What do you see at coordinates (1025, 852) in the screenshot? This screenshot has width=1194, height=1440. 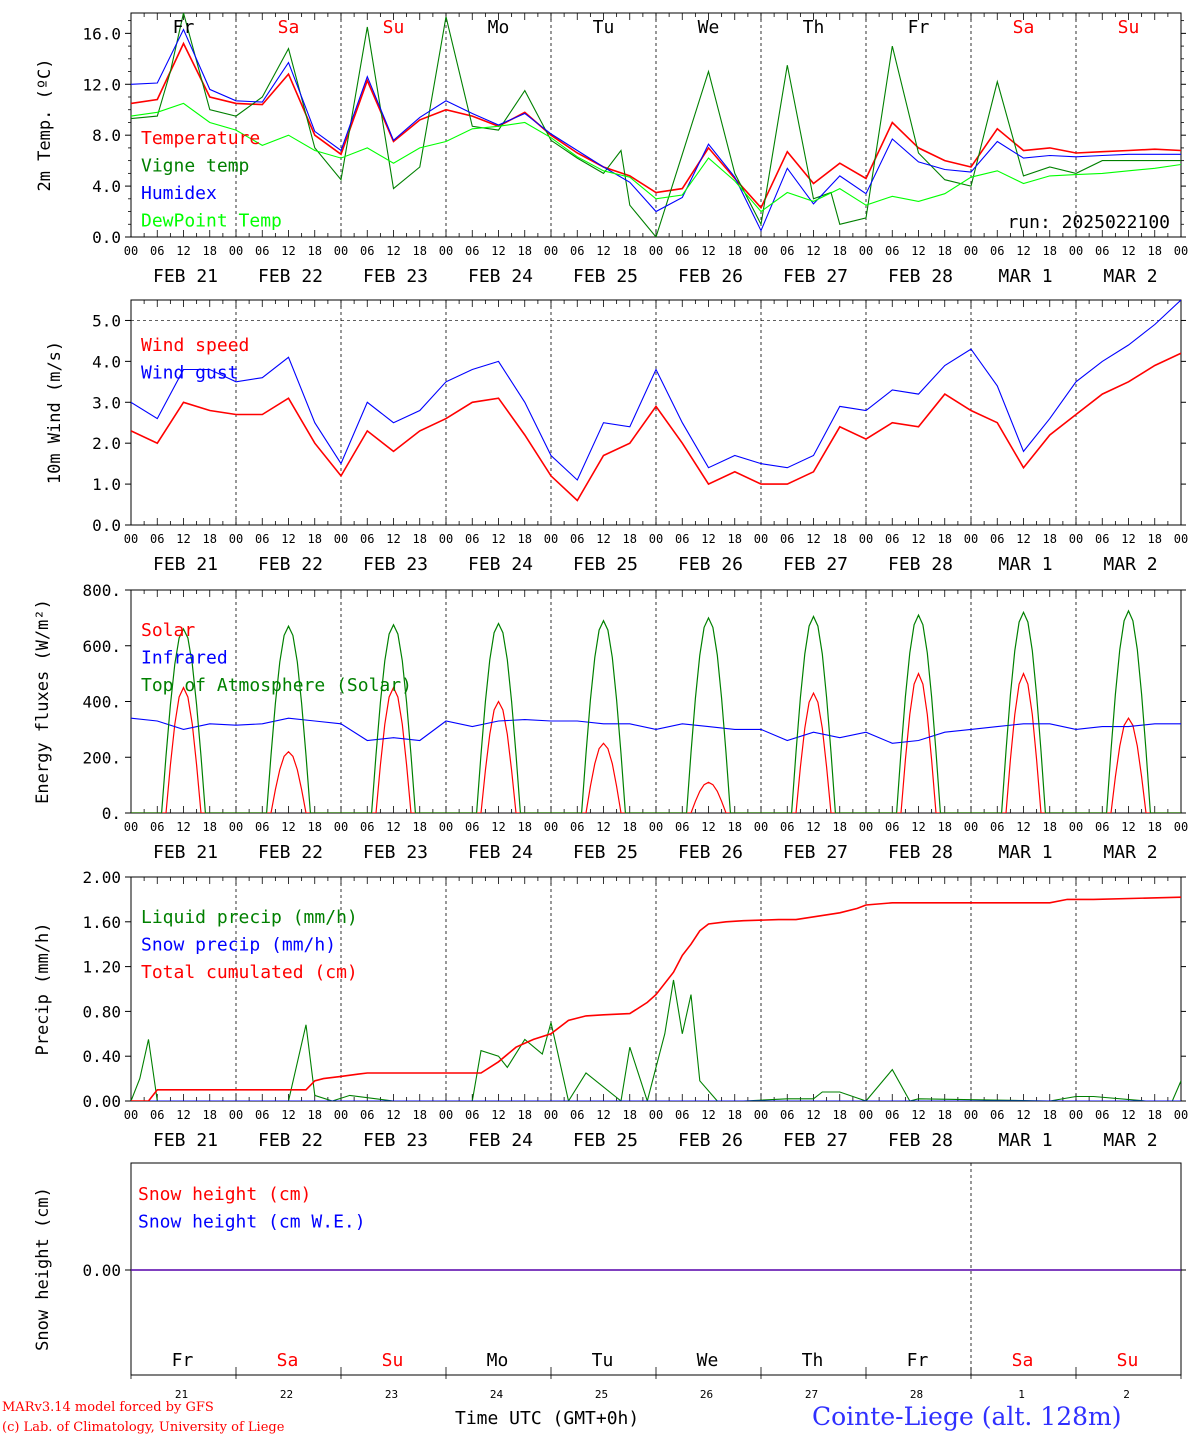 I see `x-day-label: MAR 1` at bounding box center [1025, 852].